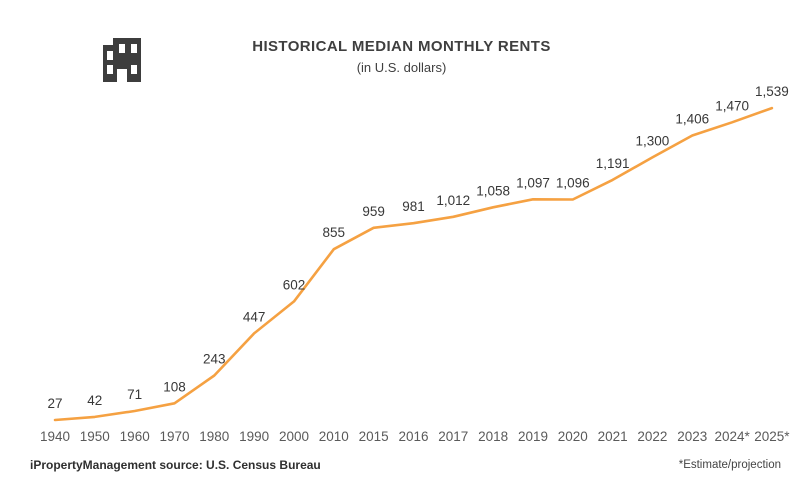 The width and height of the screenshot is (803, 482). What do you see at coordinates (613, 436) in the screenshot?
I see `x-axis-tick-label: 2021` at bounding box center [613, 436].